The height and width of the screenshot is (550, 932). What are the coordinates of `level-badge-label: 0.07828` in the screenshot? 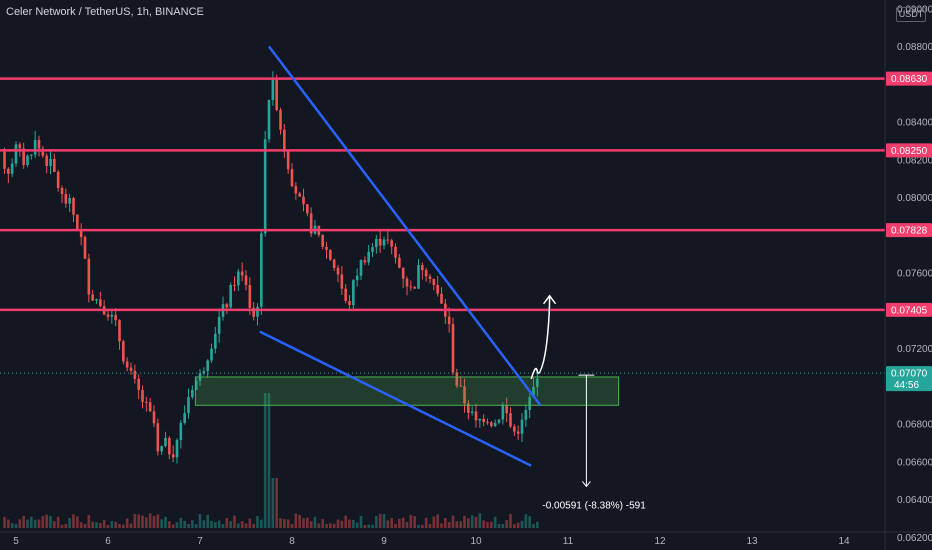 It's located at (909, 231).